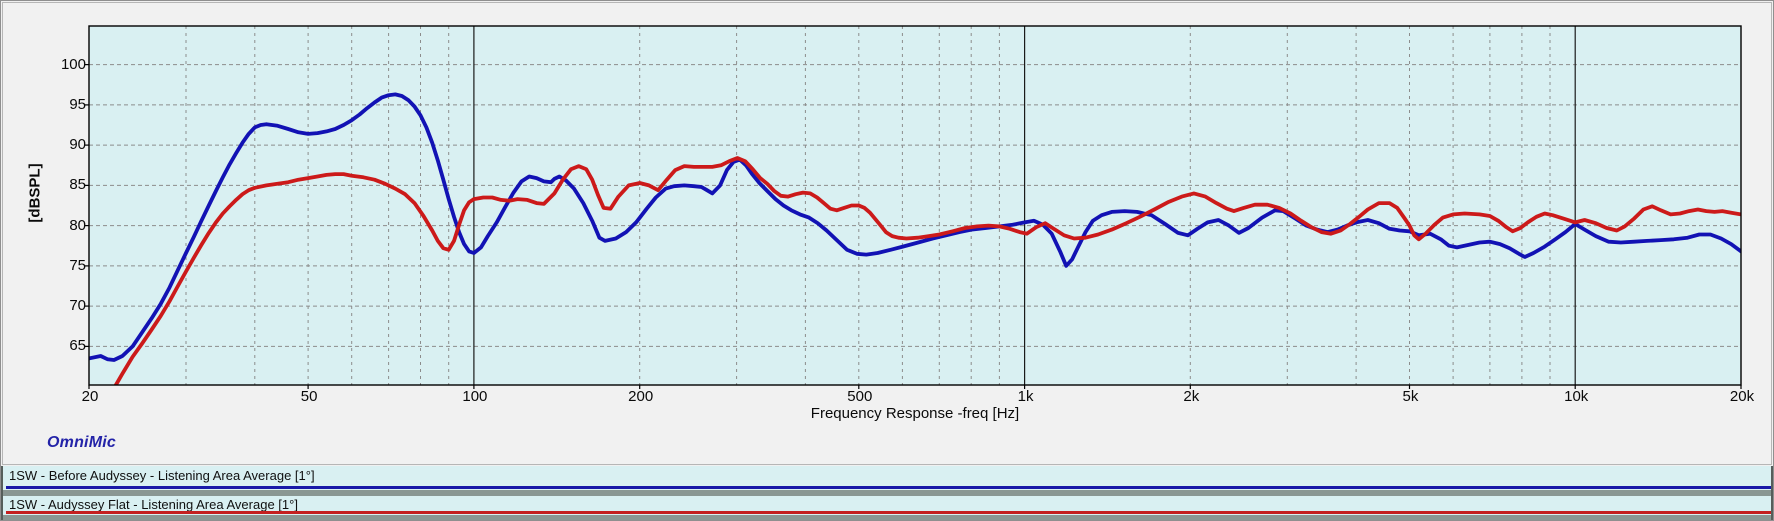  Describe the element at coordinates (1025, 396) in the screenshot. I see `x-tick-label: 1k` at that location.